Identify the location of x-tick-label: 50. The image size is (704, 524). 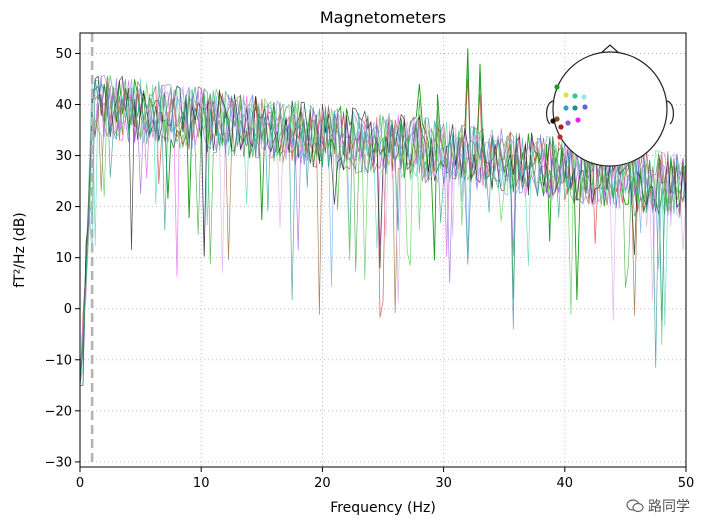
(686, 483).